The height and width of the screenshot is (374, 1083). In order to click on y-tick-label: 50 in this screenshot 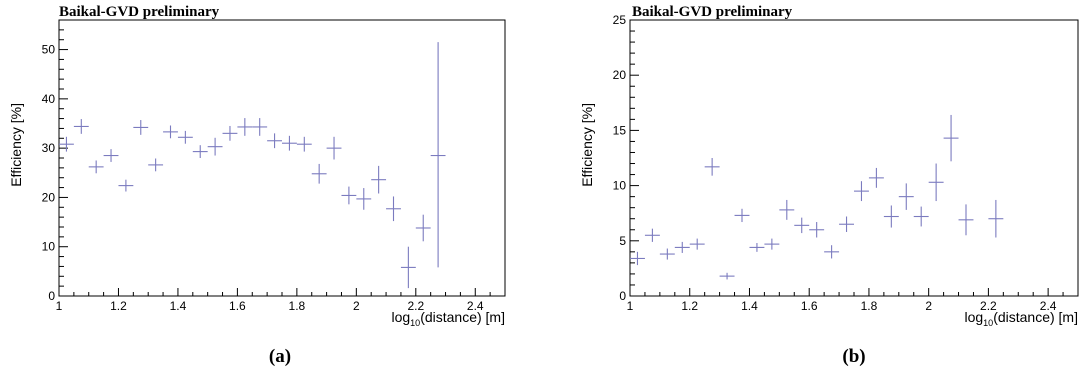, I will do `click(49, 50)`.